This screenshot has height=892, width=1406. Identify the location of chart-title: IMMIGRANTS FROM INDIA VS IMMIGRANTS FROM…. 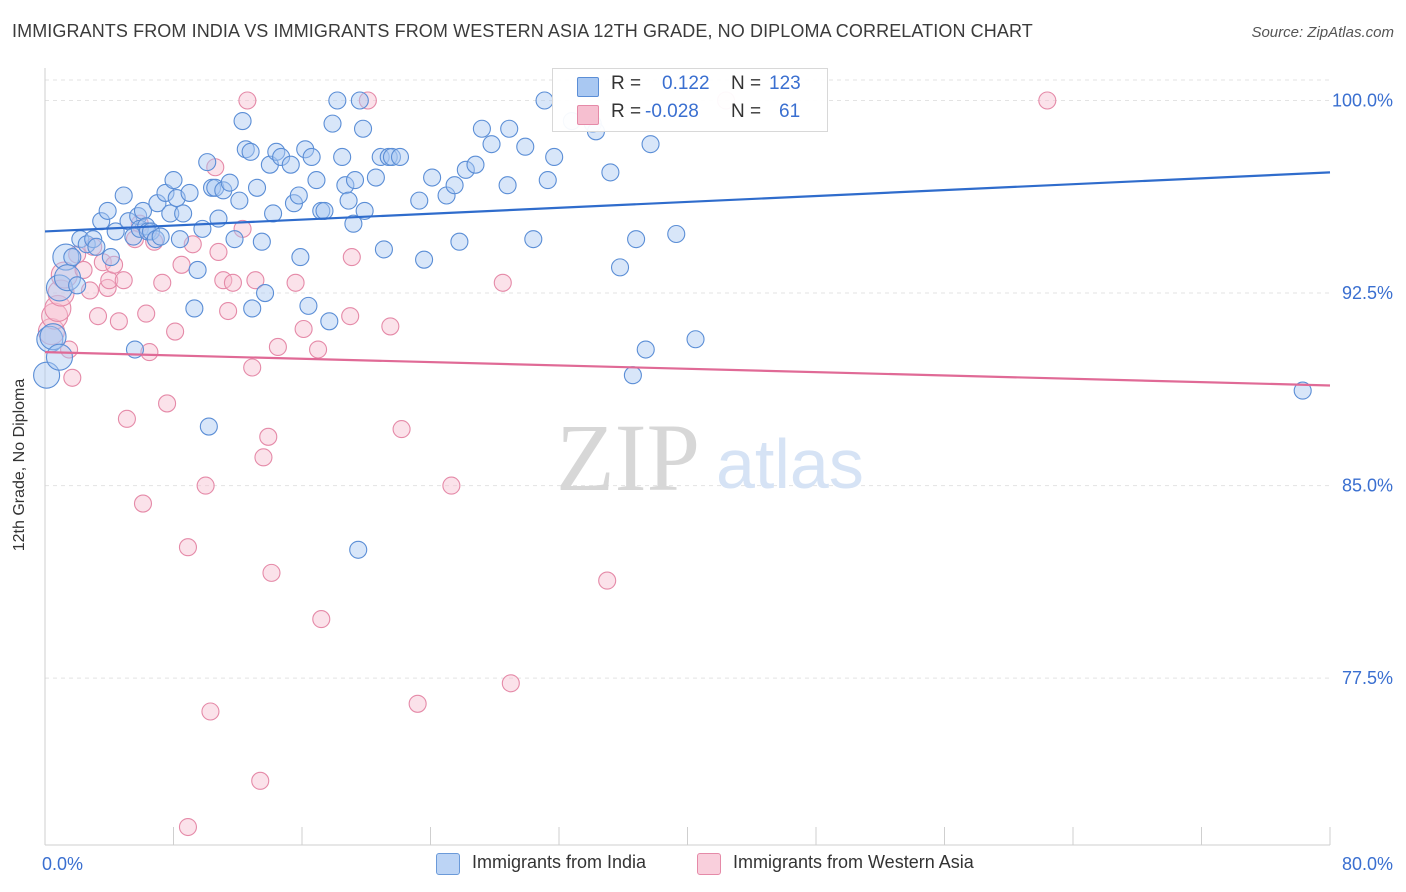
(522, 31).